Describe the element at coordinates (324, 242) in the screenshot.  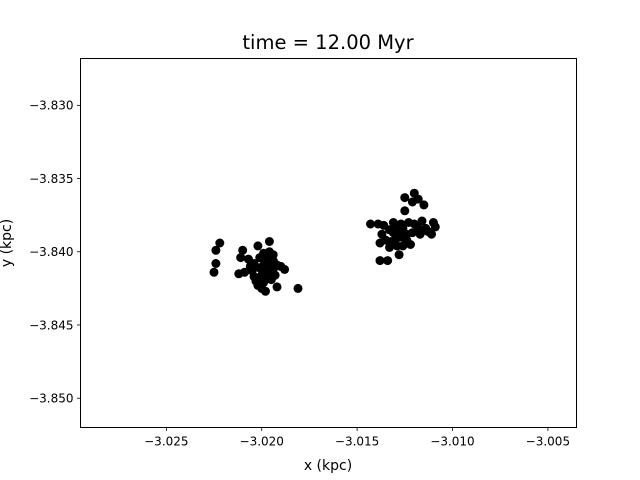
I see `data-points` at that location.